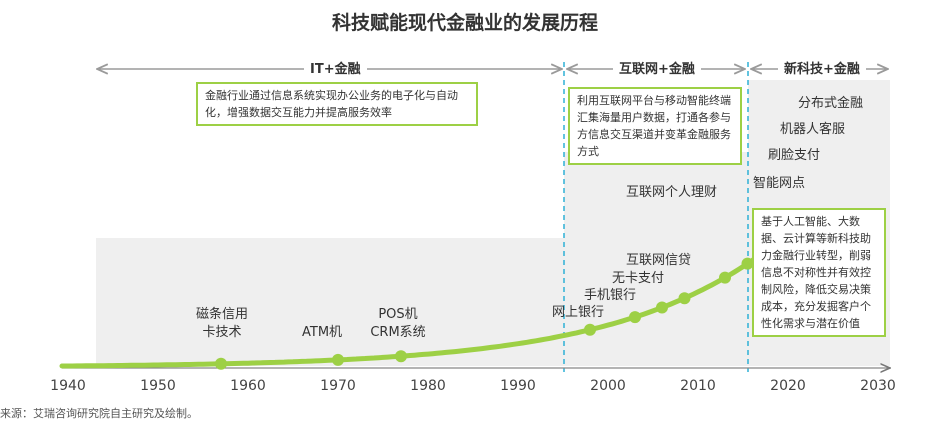  I want to click on axis-tick: 1970, so click(338, 386).